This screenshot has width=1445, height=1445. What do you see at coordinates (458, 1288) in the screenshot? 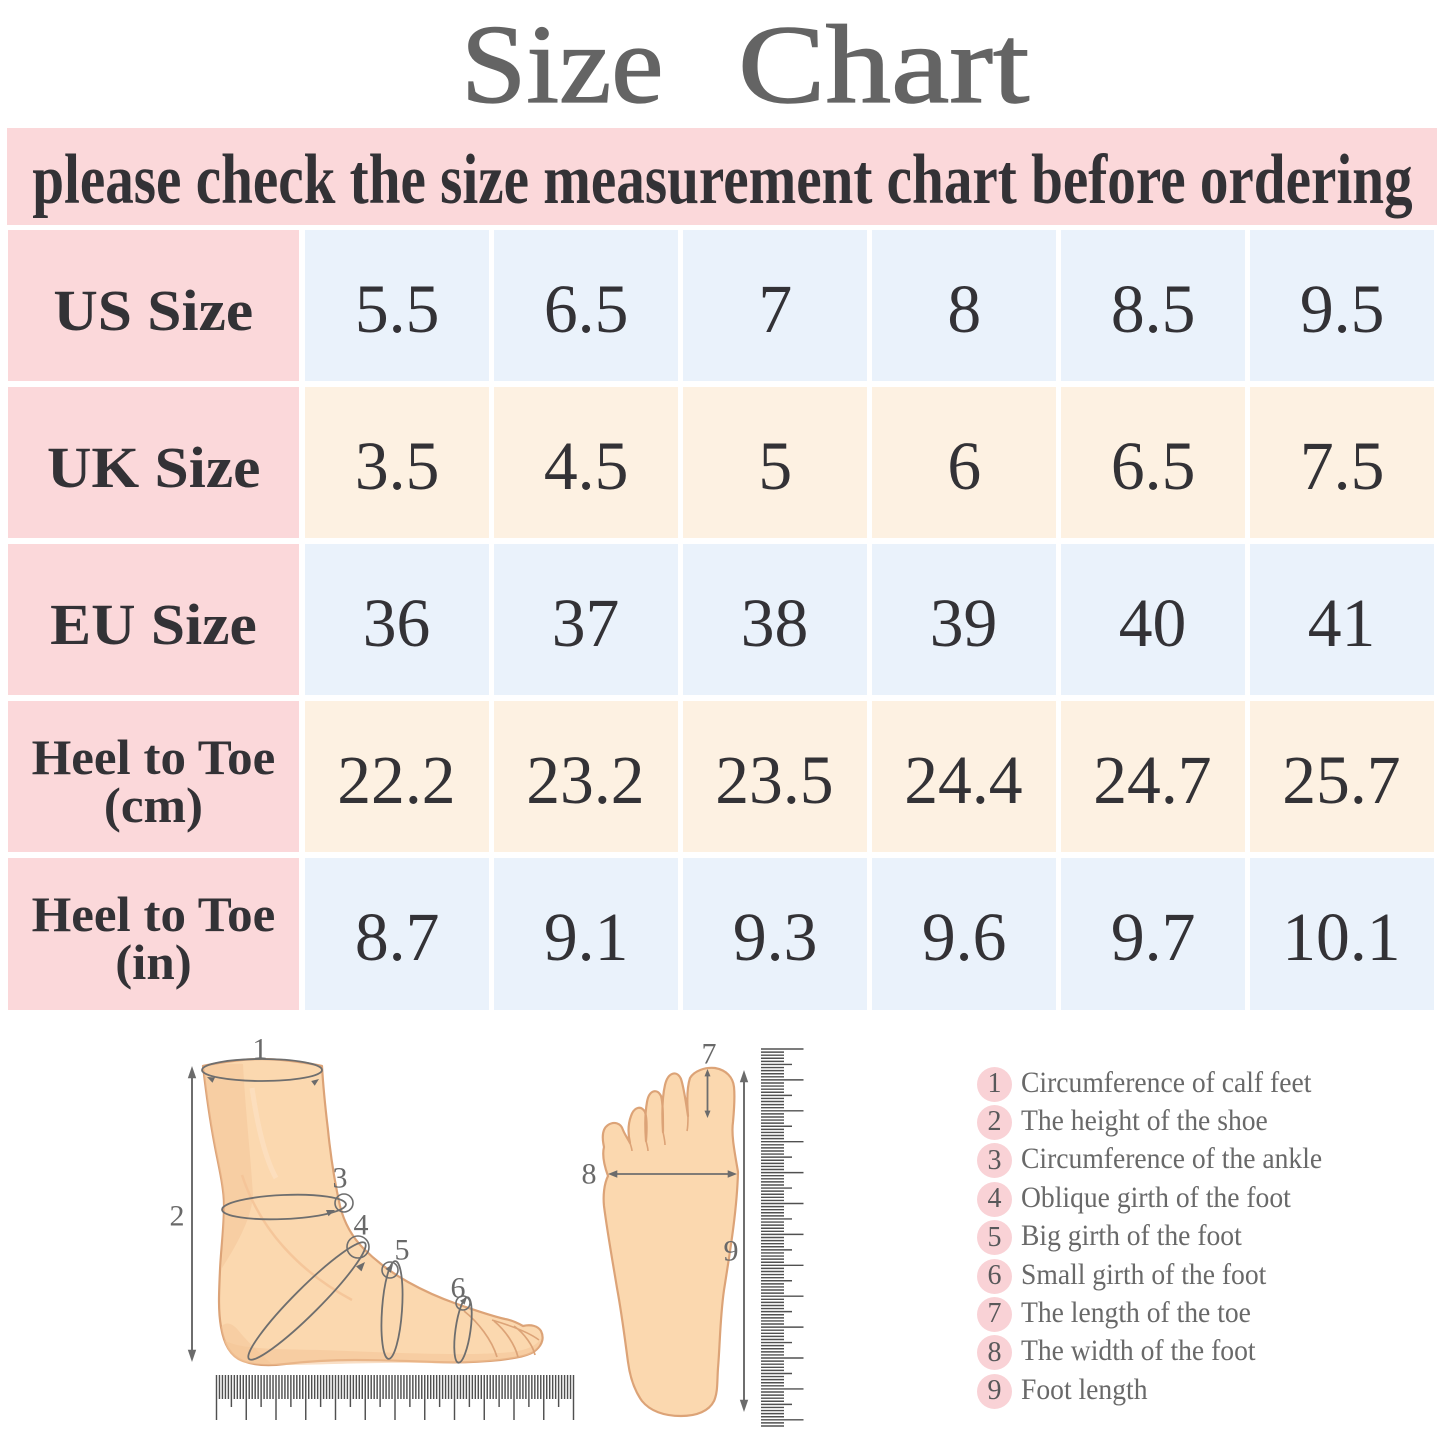
I see `svg-text: 6` at bounding box center [458, 1288].